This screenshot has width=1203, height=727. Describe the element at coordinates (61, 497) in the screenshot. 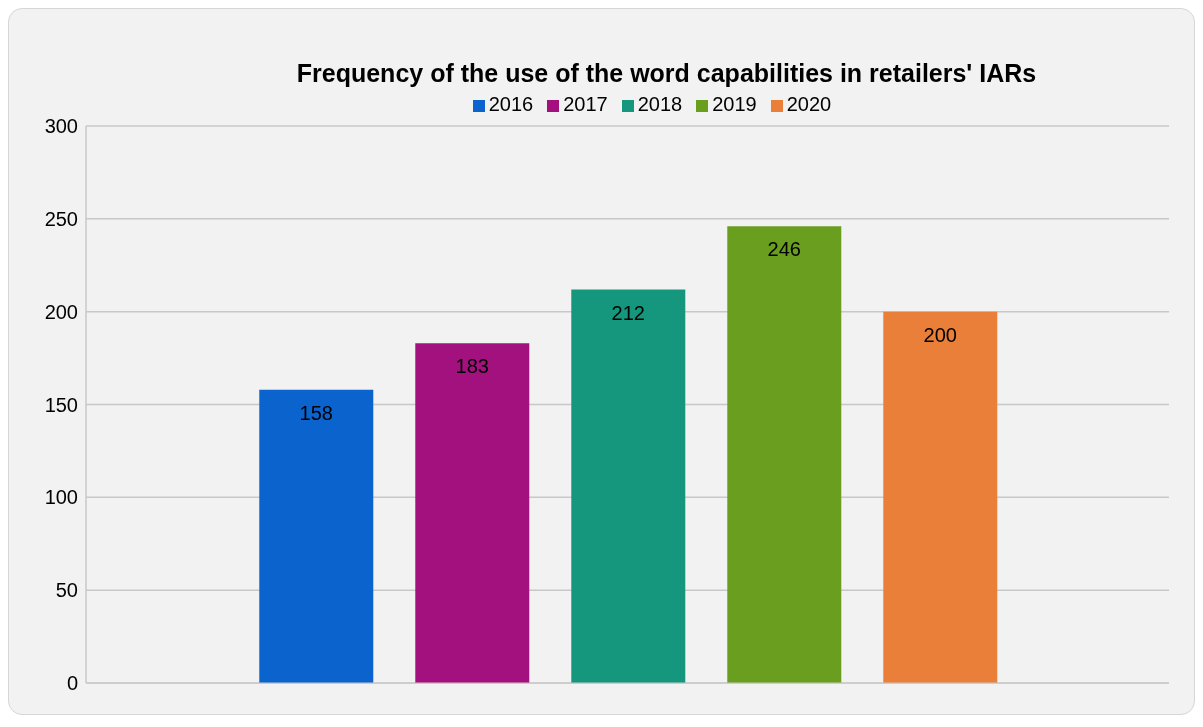

I see `y-tick-label: 100` at that location.